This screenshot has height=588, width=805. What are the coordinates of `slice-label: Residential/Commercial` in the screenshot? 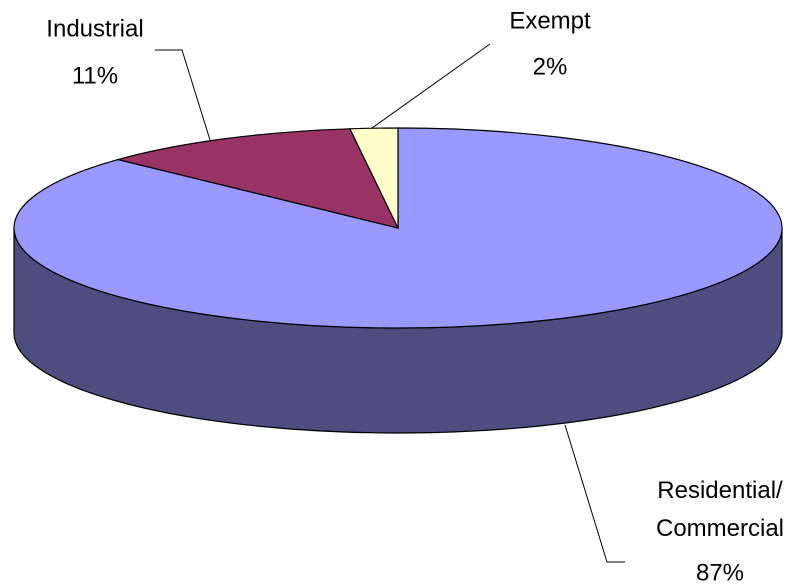 It's located at (720, 509).